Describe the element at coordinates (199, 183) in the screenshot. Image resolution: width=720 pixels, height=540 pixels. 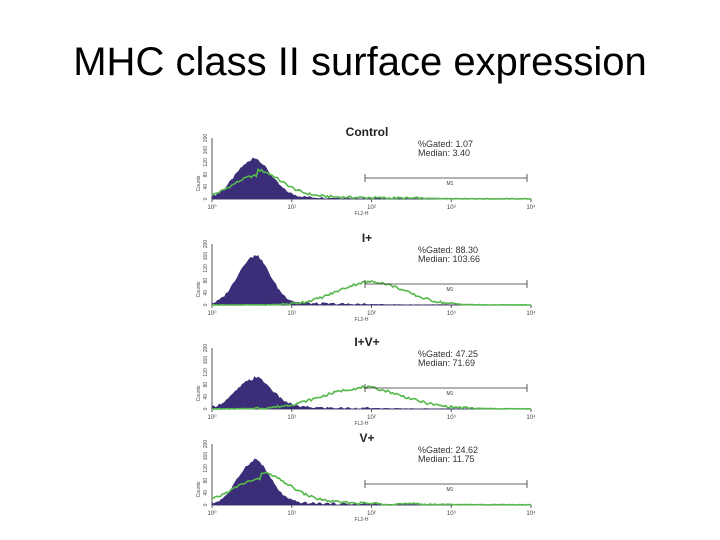
I see `y-axis-label-0: Counts` at that location.